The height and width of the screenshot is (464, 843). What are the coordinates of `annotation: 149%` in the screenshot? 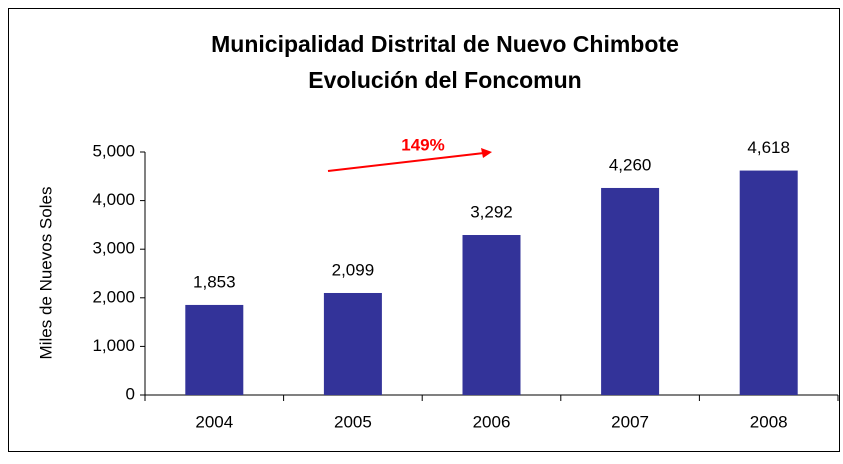 It's located at (422, 144).